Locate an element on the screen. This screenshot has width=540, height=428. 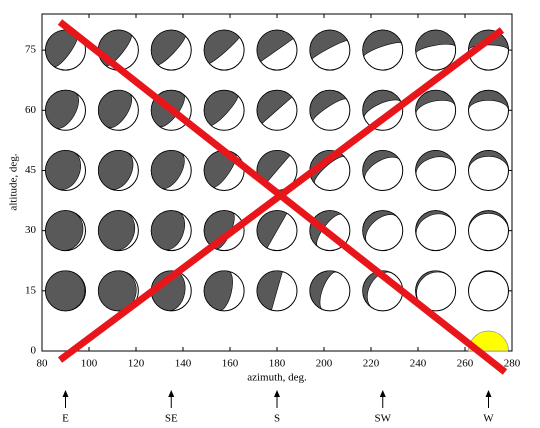
compass-label: E is located at coordinates (65, 419).